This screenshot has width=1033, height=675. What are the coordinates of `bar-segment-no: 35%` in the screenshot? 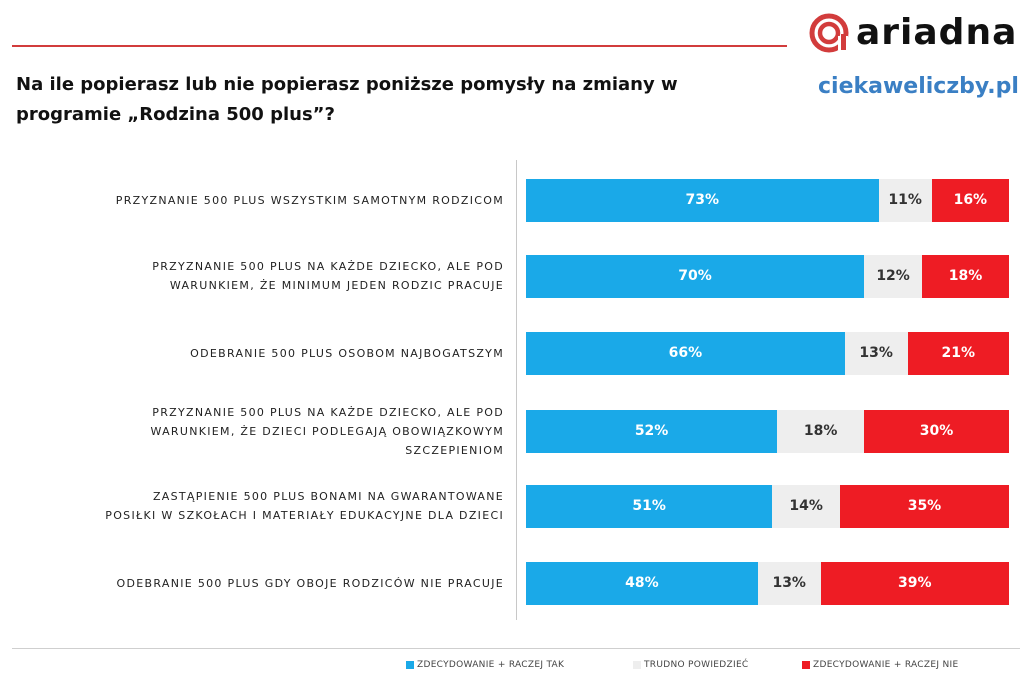 It's located at (924, 506).